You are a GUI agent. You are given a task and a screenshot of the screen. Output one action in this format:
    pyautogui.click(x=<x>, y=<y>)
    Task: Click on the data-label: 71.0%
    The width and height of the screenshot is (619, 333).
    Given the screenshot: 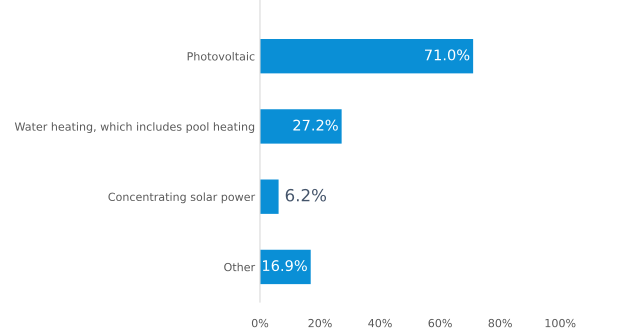 What is the action you would take?
    pyautogui.click(x=447, y=54)
    